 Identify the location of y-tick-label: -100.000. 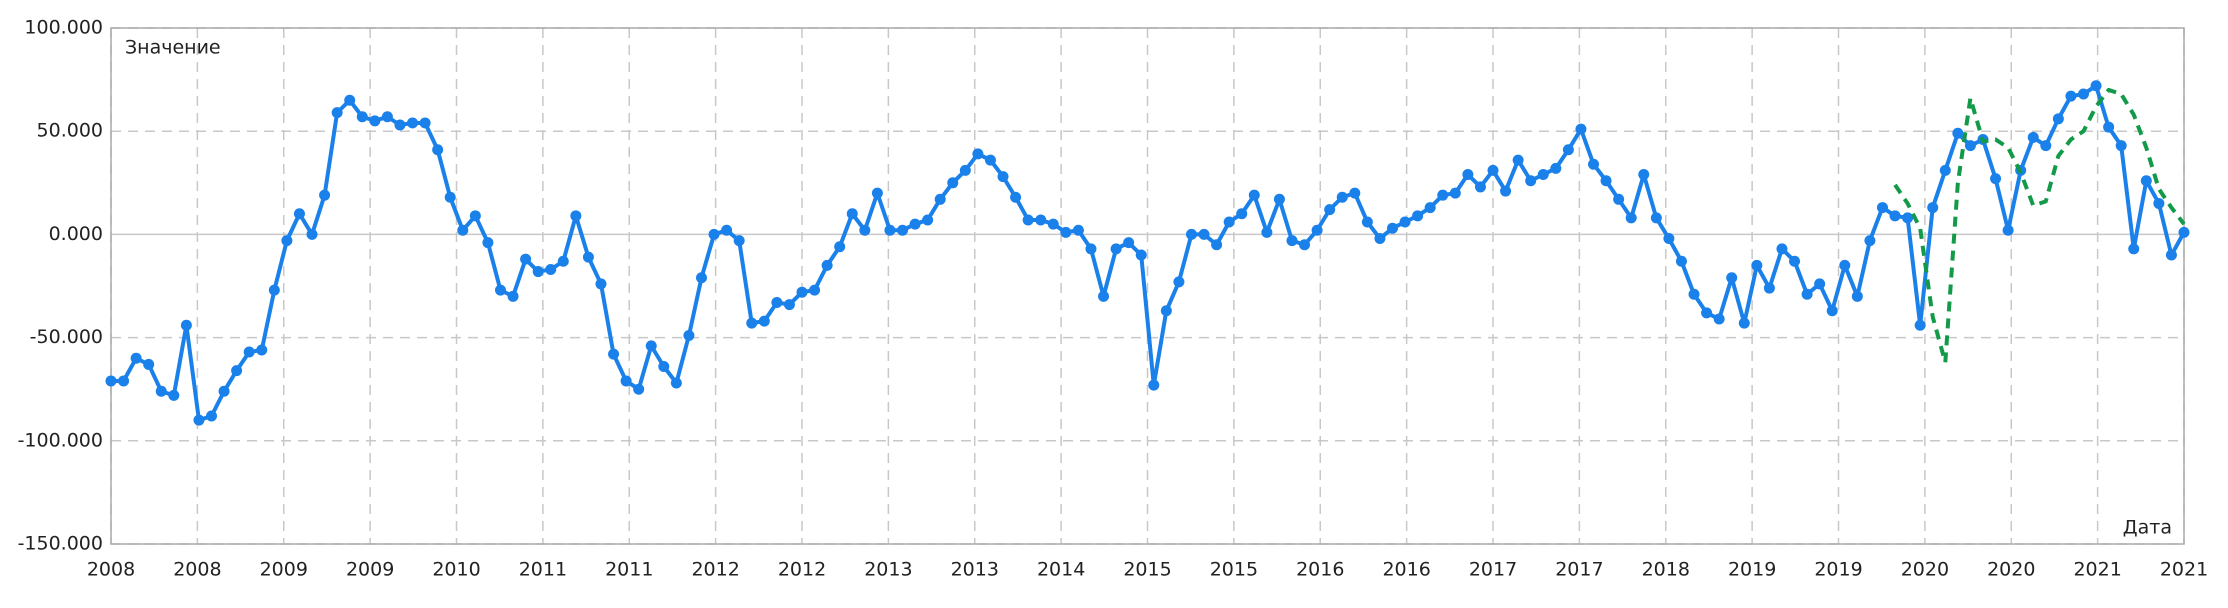
(60, 440).